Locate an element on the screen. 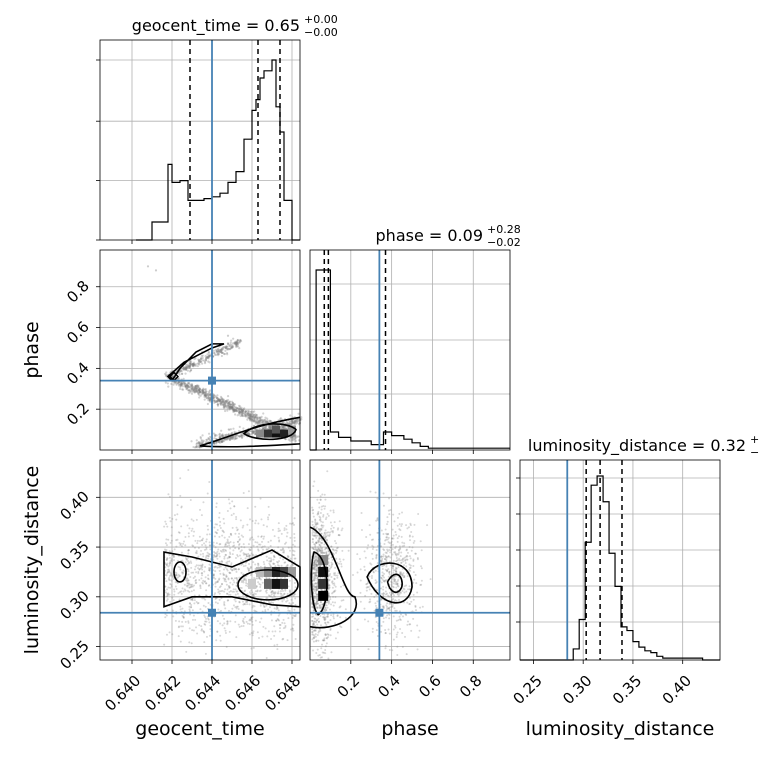 This screenshot has height=760, width=760. x-tick-label-luminosity-distance: 0.35 is located at coordinates (627, 690).